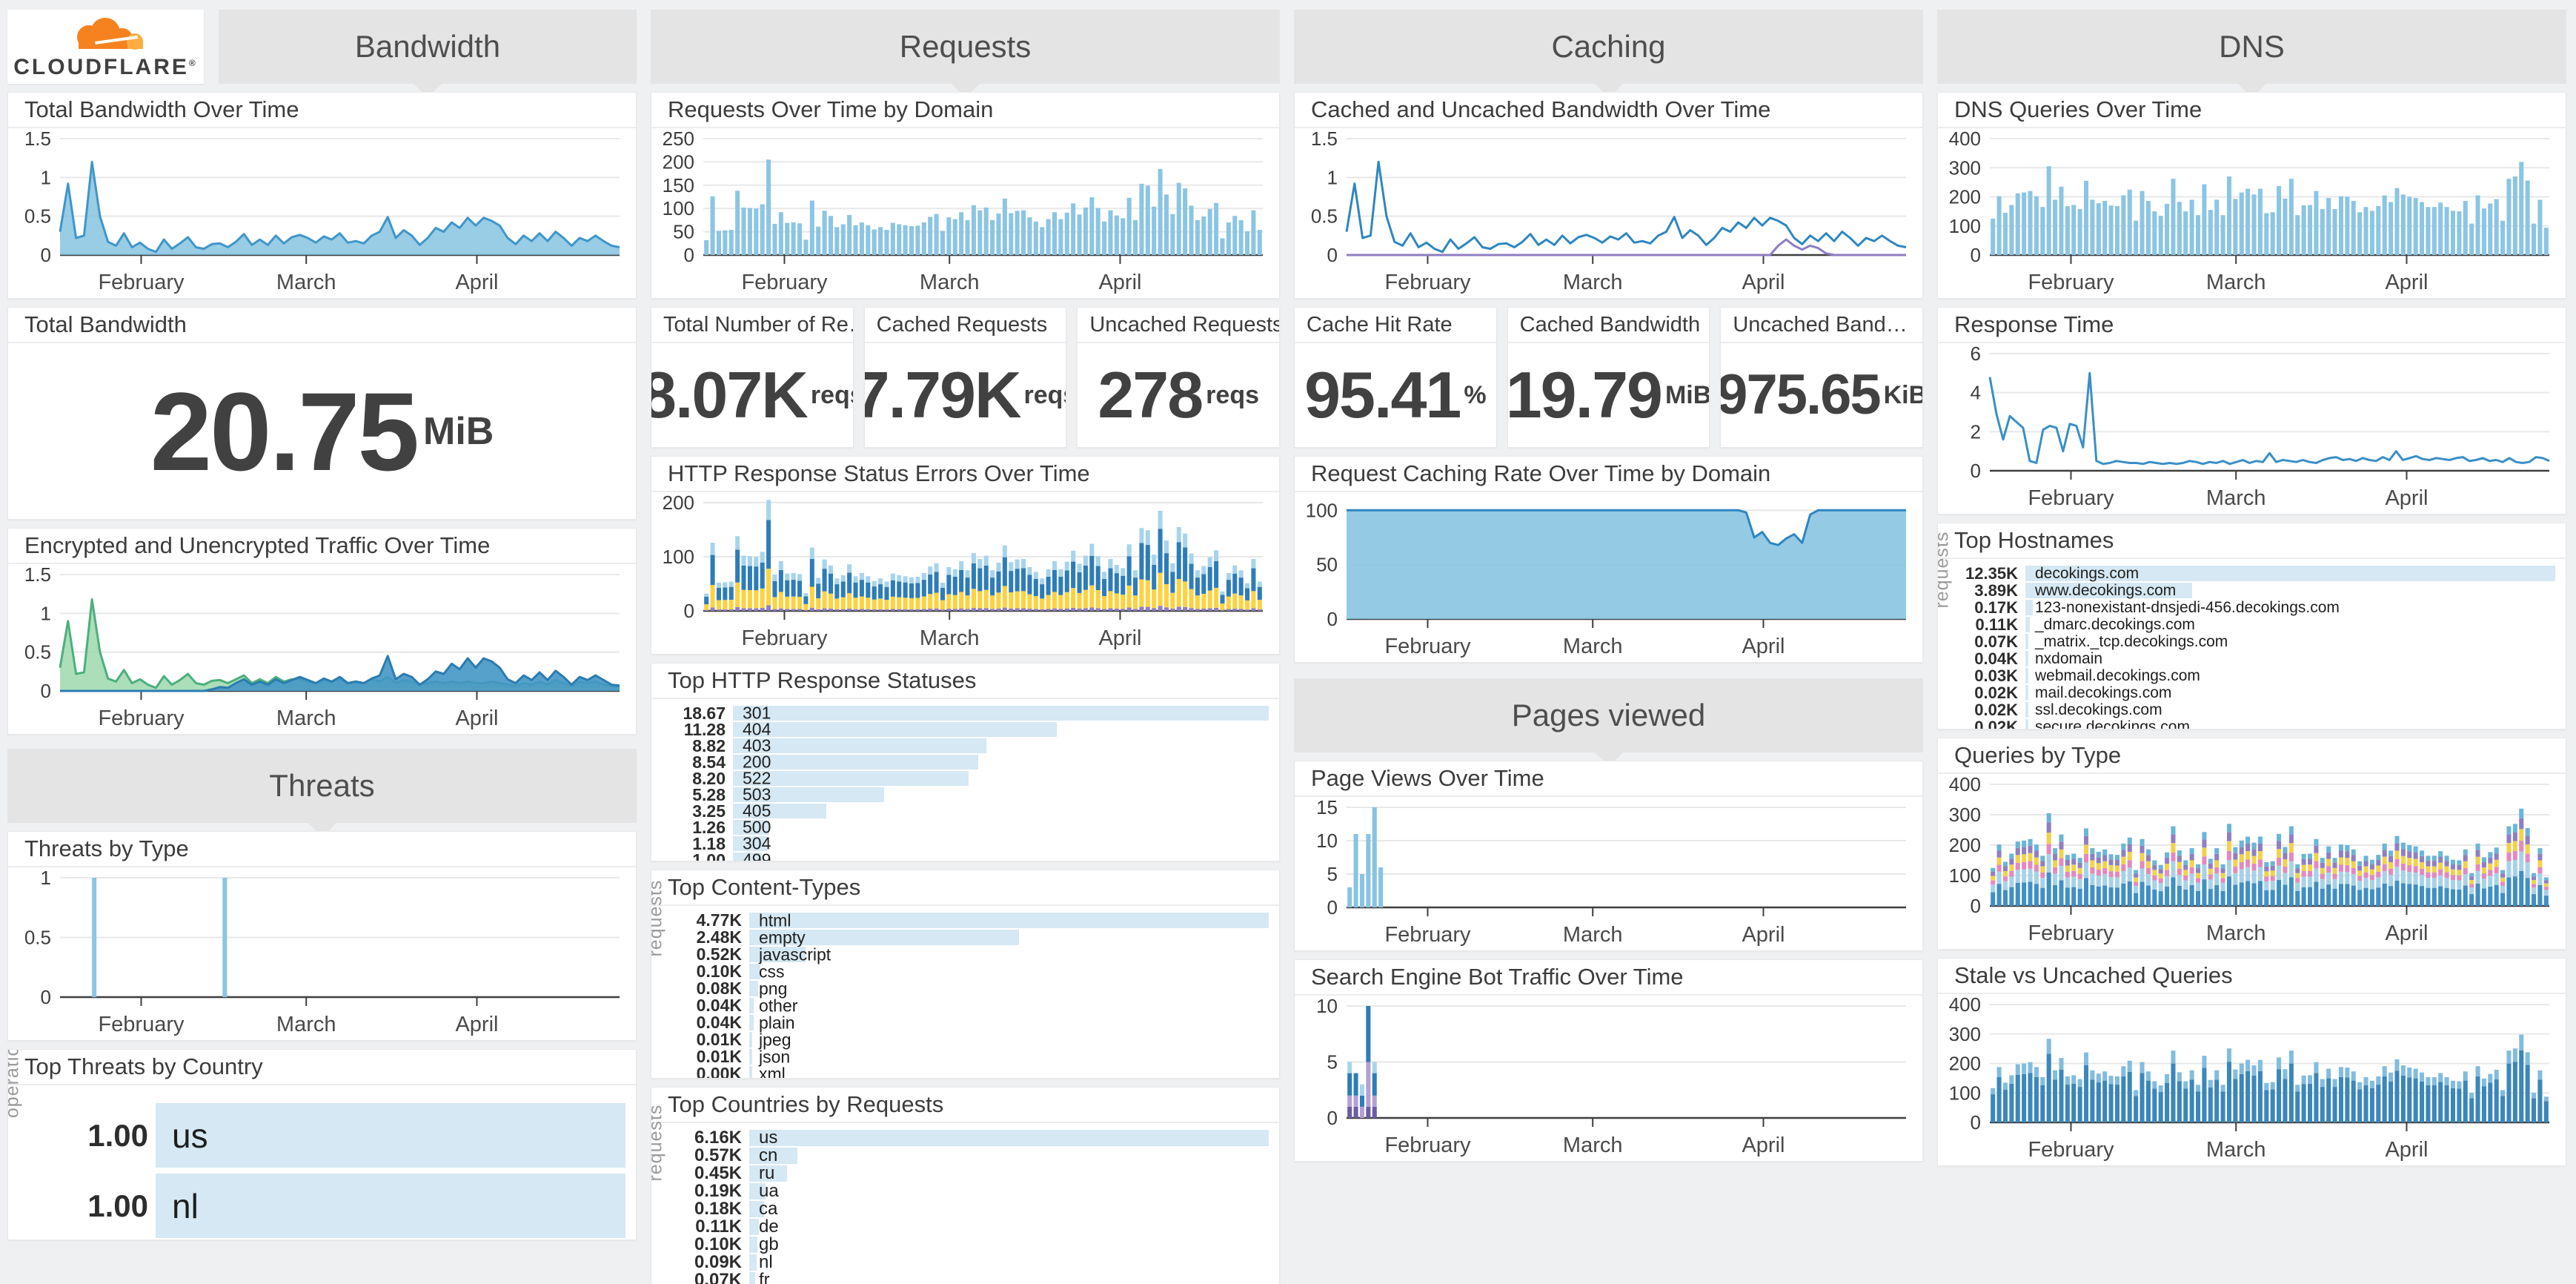 This screenshot has height=1284, width=2576. I want to click on cloudflare-logo: CLOUDFLARE®, so click(105, 47).